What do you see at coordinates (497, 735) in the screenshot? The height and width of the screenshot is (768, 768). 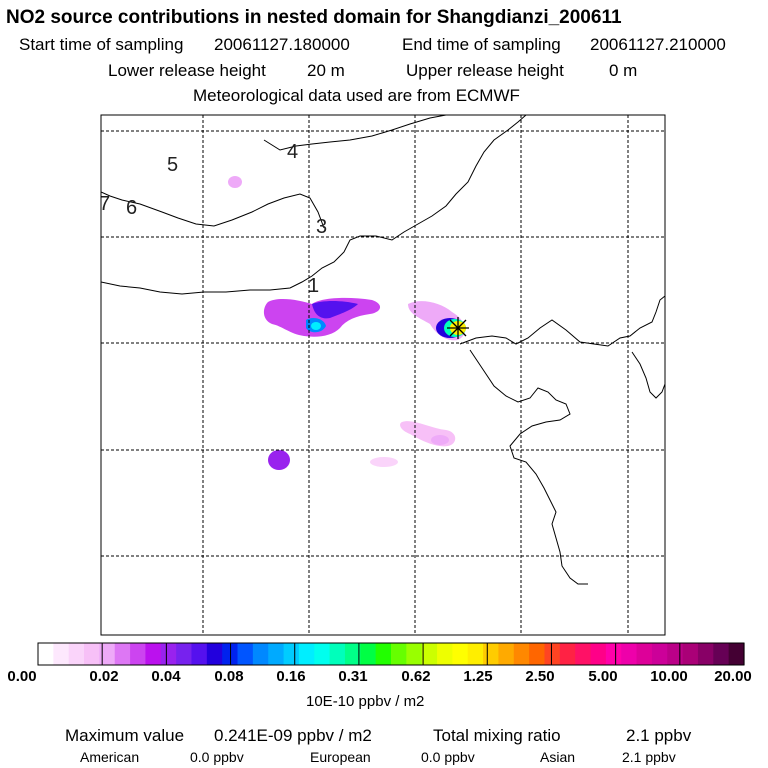 I see `total-mixing-label: Total mixing ratio` at bounding box center [497, 735].